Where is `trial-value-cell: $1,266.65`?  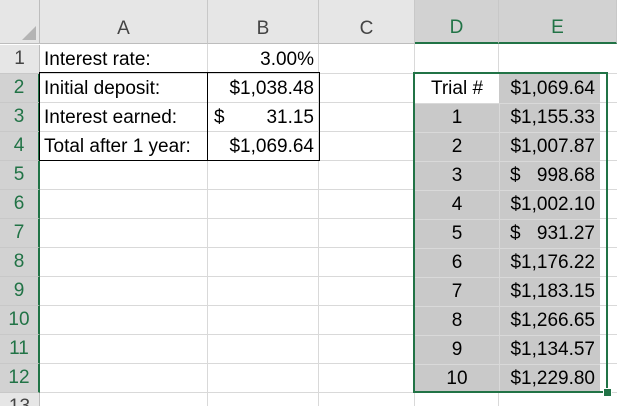
trial-value-cell: $1,266.65 is located at coordinates (549, 320).